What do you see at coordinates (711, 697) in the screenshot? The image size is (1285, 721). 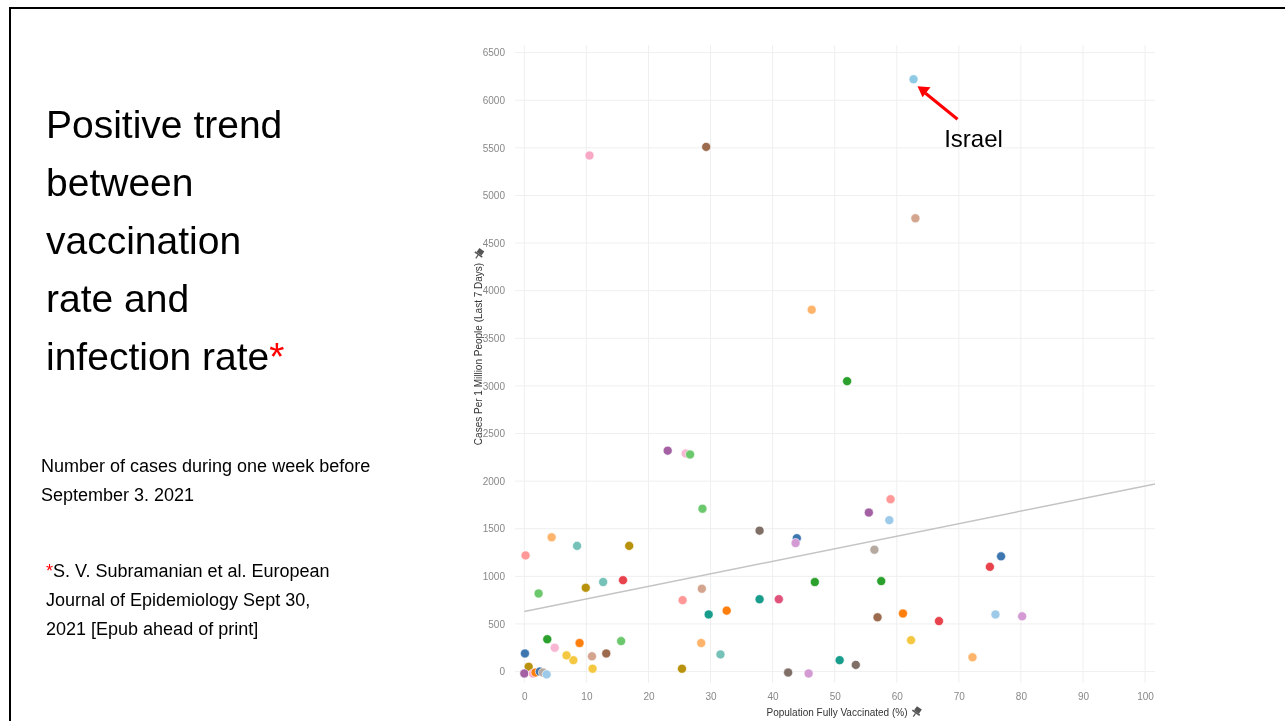 I see `x-tick-label: 30` at bounding box center [711, 697].